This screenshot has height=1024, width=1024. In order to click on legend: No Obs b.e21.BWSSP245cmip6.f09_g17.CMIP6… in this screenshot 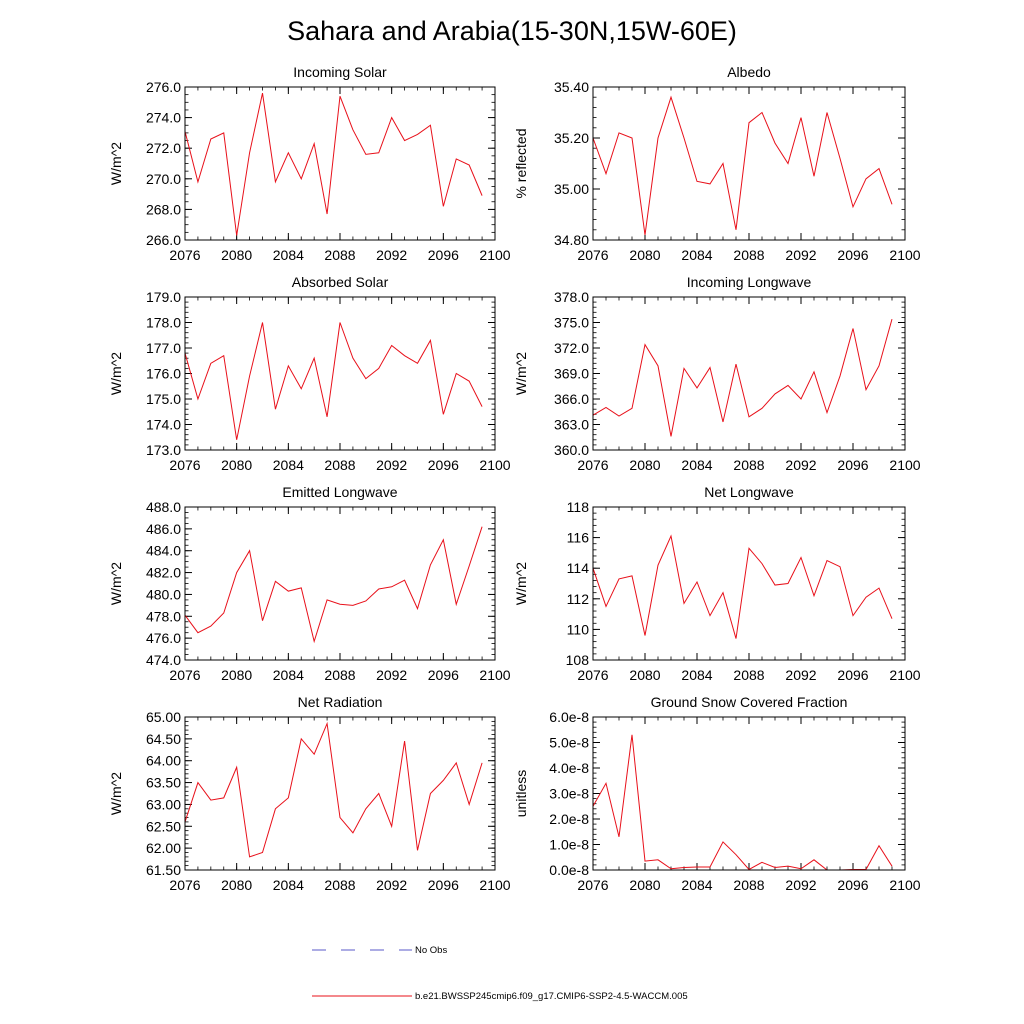, I will do `click(500, 973)`.